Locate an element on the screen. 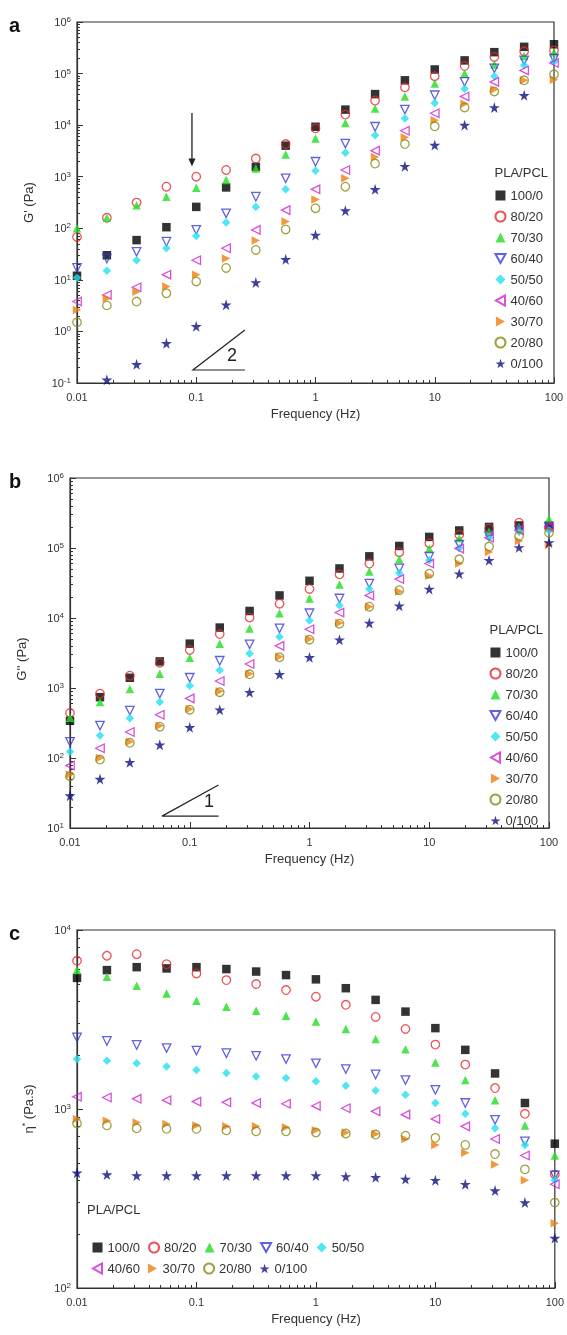 The image size is (567, 1335). y-tick-label: 10$^{0}$ is located at coordinates (63, 330).